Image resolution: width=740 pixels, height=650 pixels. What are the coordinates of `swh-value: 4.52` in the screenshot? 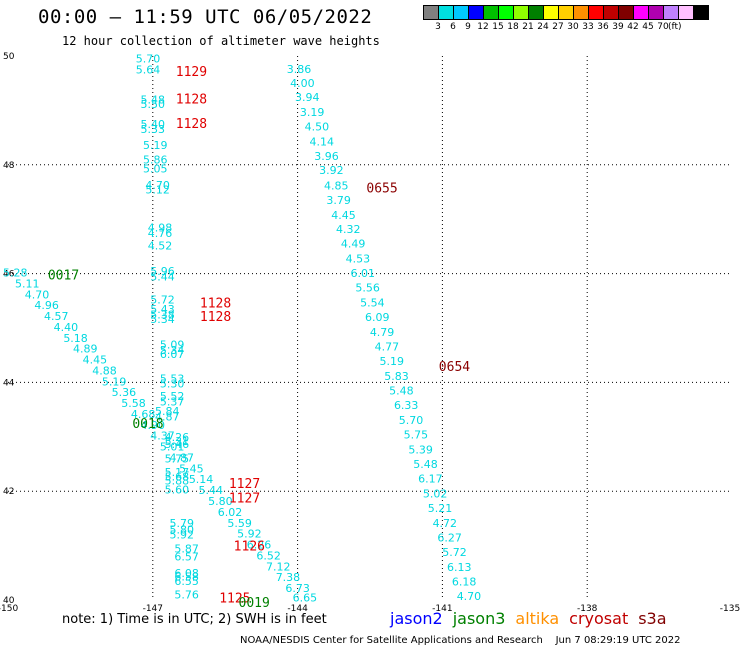 It's located at (160, 245).